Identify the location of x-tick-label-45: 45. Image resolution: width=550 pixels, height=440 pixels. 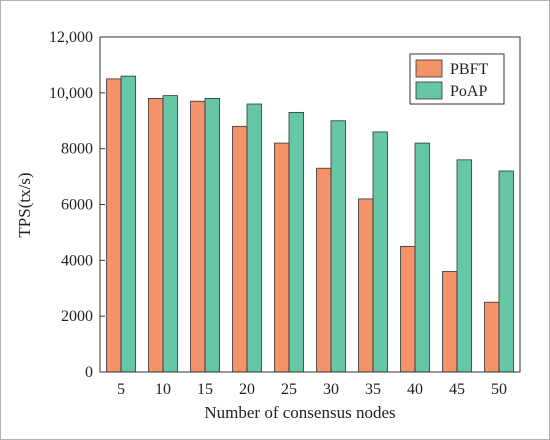
(457, 389).